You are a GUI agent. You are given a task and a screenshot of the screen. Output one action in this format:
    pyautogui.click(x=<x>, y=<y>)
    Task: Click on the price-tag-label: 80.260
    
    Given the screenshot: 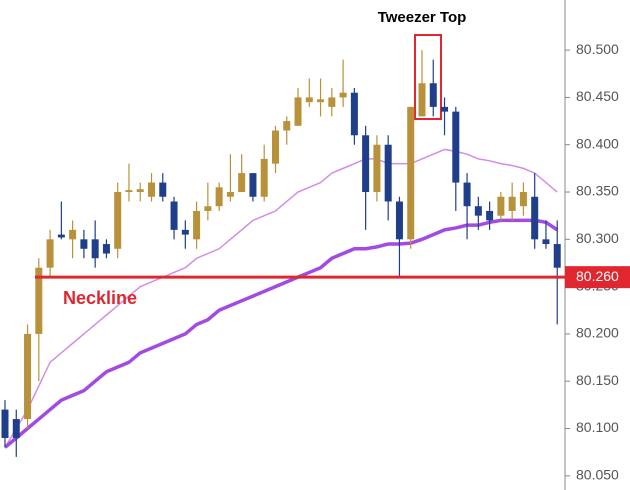 What is the action you would take?
    pyautogui.click(x=597, y=276)
    